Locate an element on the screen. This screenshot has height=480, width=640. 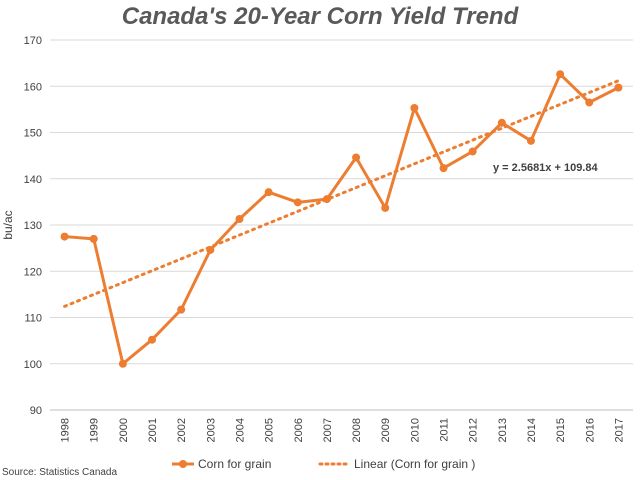
x-tick-label: 2010 is located at coordinates (415, 430).